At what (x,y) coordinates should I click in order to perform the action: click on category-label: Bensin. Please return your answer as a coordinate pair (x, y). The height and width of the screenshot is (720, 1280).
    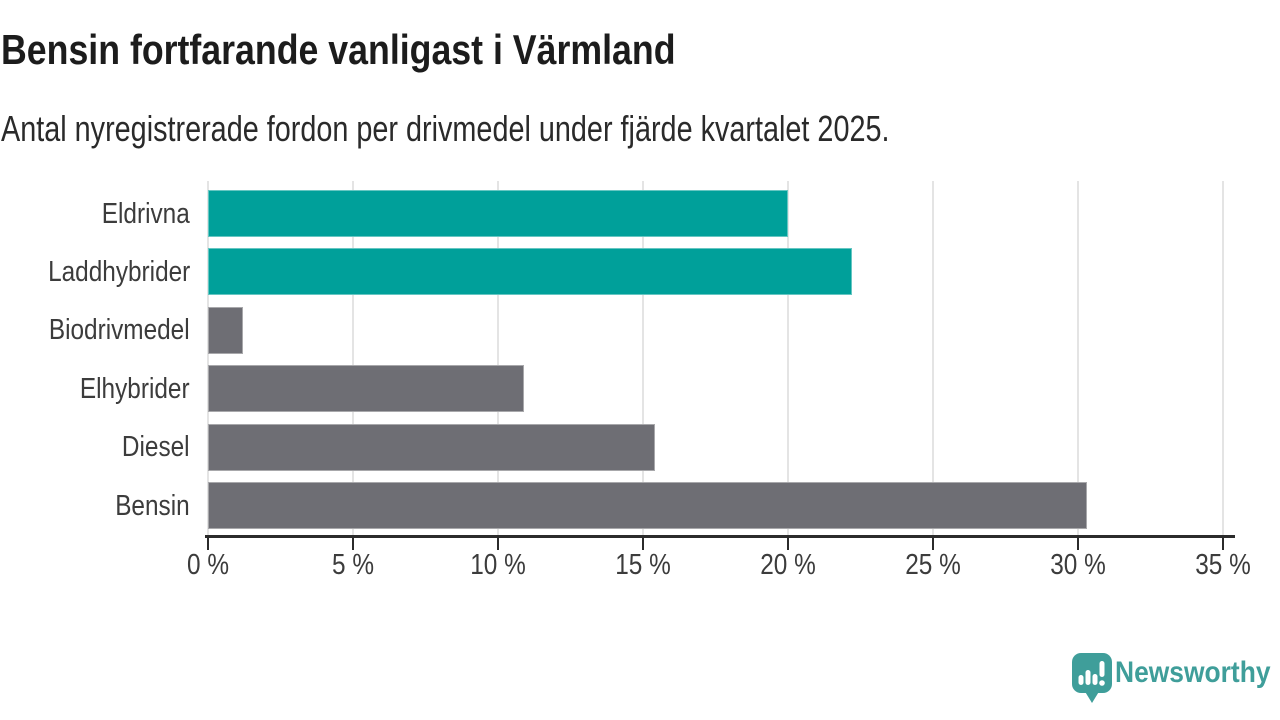
    Looking at the image, I should click on (152, 505).